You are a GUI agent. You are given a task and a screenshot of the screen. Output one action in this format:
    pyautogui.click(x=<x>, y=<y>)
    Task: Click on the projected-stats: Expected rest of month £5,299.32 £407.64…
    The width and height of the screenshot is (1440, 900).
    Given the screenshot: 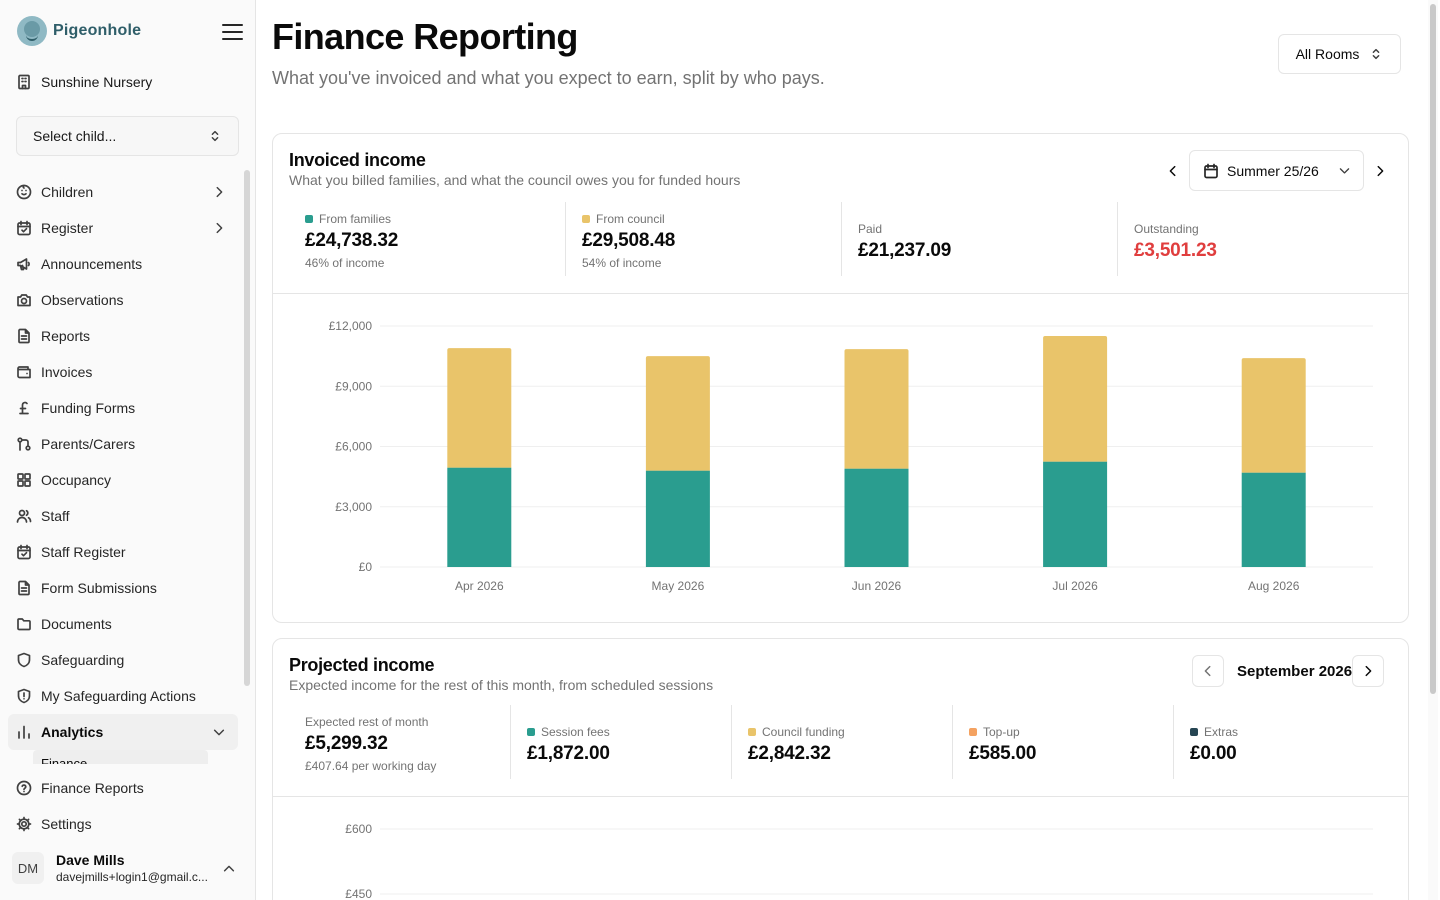 What is the action you would take?
    pyautogui.click(x=840, y=751)
    